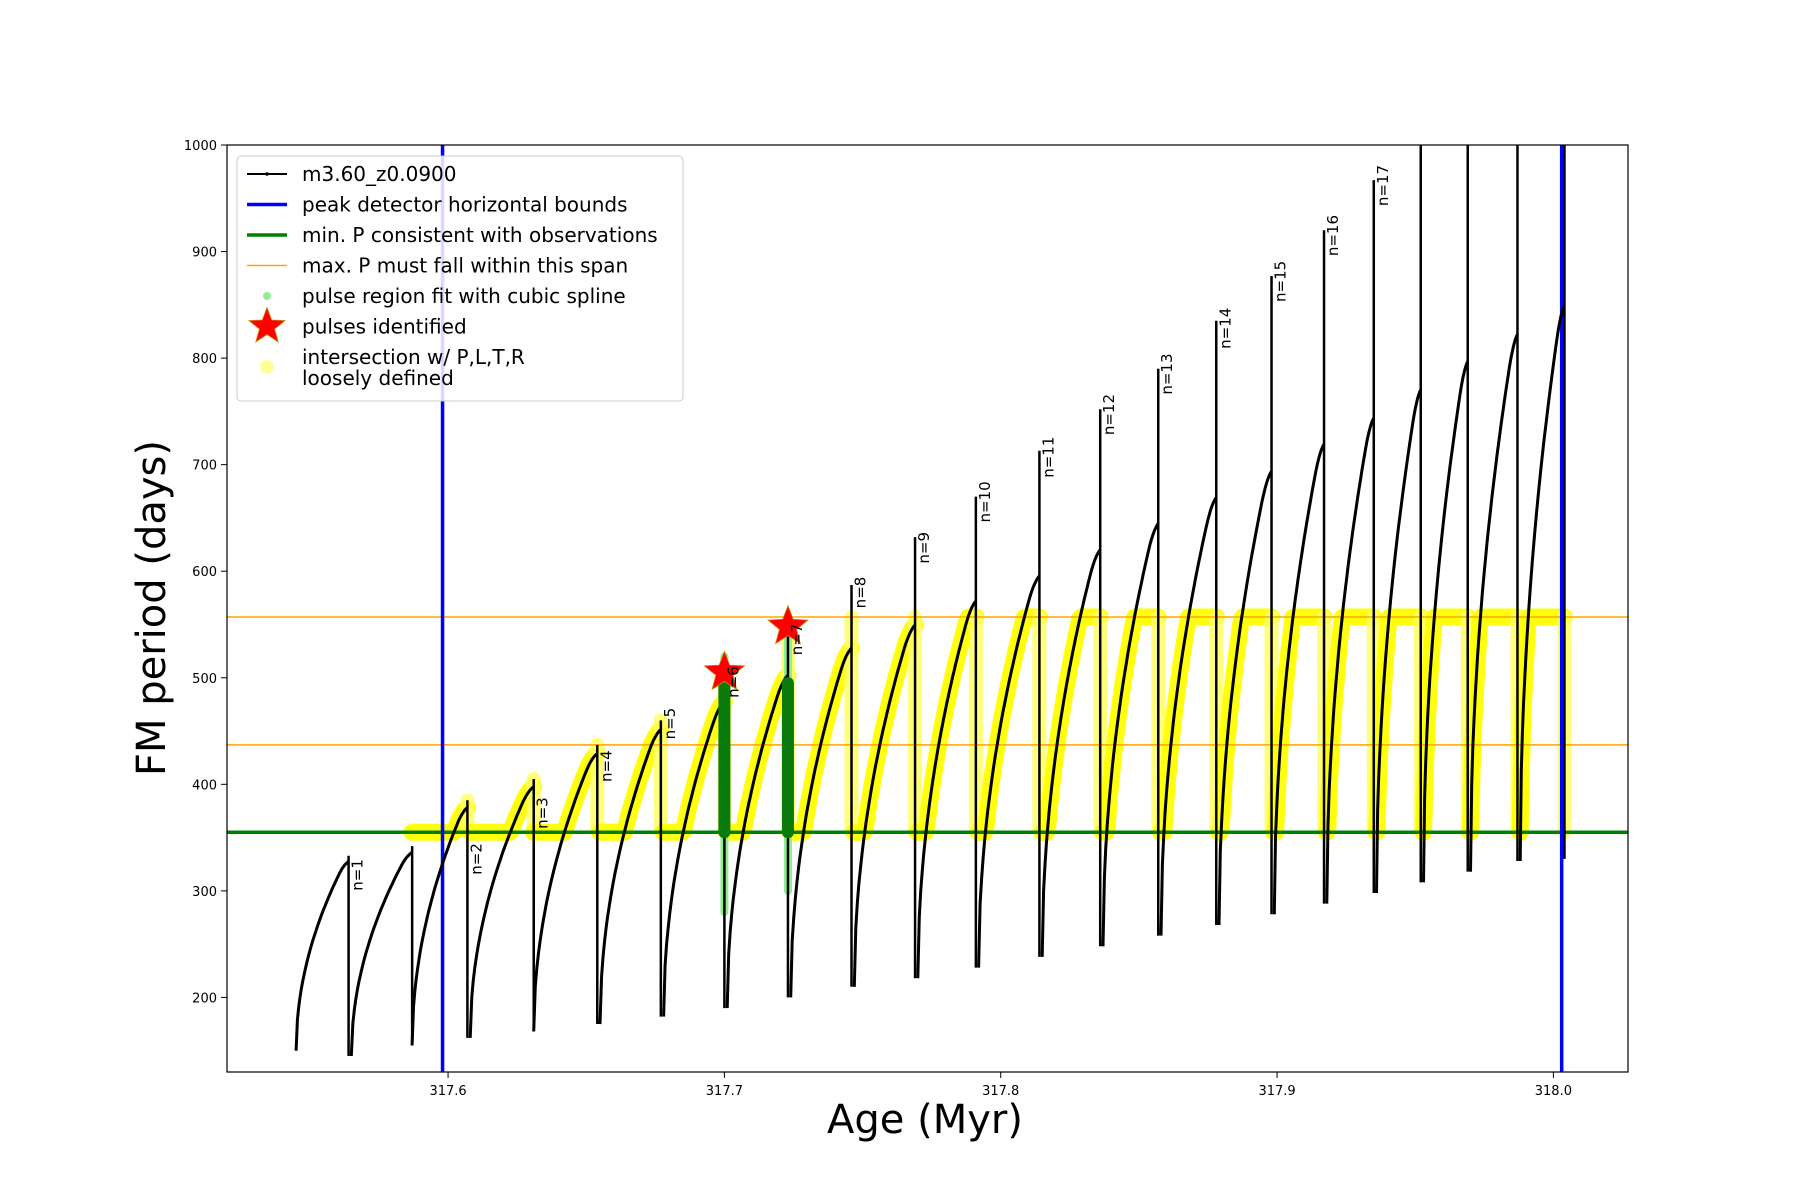 The image size is (1800, 1200). I want to click on n-label-10: n=11, so click(1048, 457).